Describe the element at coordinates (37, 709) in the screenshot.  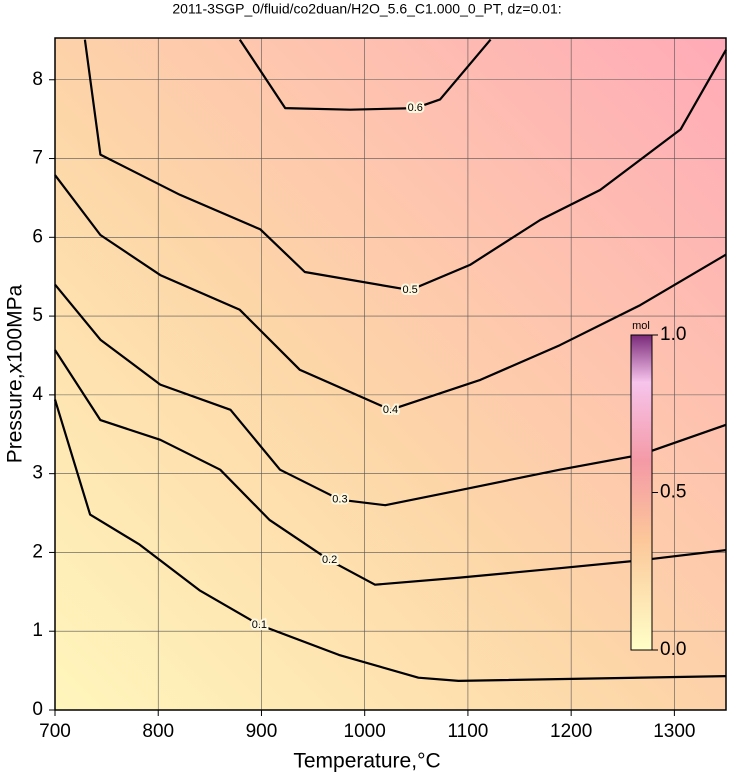
I see `y-tick-label: 0` at that location.